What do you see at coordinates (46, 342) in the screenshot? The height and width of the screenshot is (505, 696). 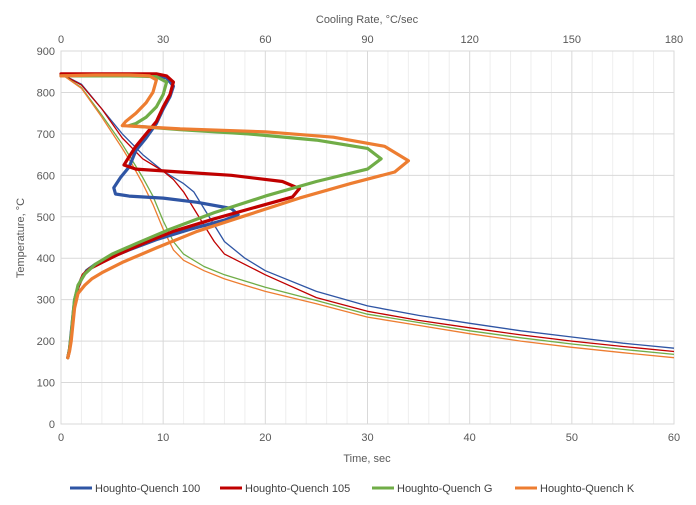 I see `y-tick-label: 200` at bounding box center [46, 342].